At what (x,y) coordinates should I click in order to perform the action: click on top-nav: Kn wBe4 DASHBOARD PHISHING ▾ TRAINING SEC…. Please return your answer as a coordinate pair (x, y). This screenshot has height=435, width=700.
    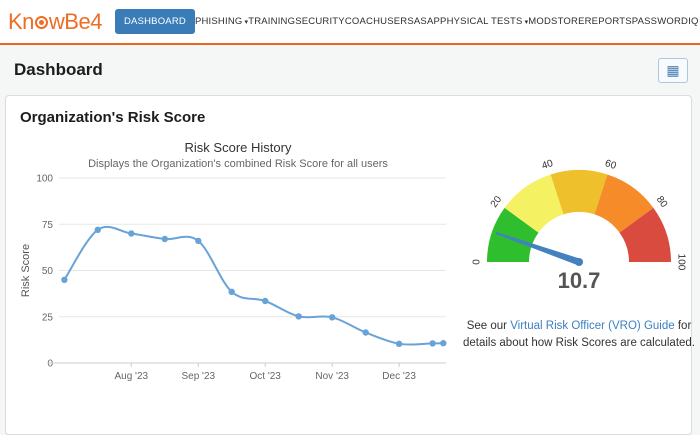
    Looking at the image, I should click on (350, 22).